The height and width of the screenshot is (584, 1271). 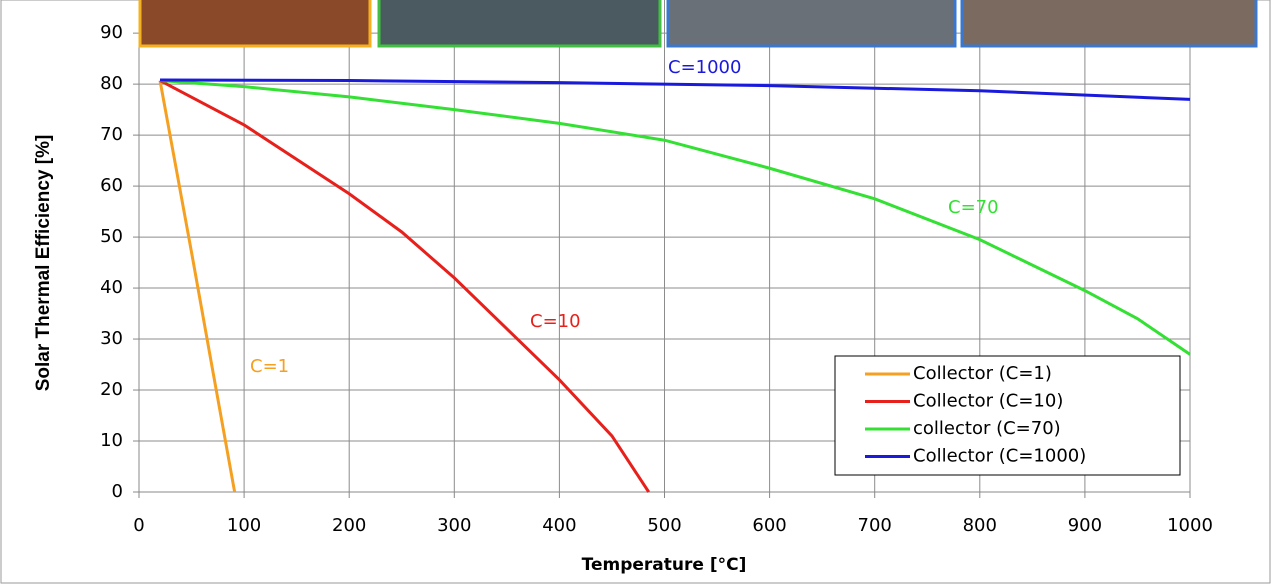 What do you see at coordinates (875, 525) in the screenshot?
I see `x-tick-label: 700` at bounding box center [875, 525].